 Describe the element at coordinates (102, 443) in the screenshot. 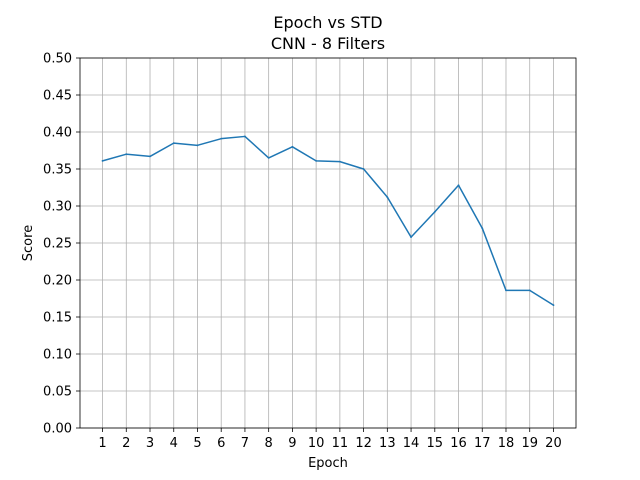

I see `x-tick-label: 1` at that location.